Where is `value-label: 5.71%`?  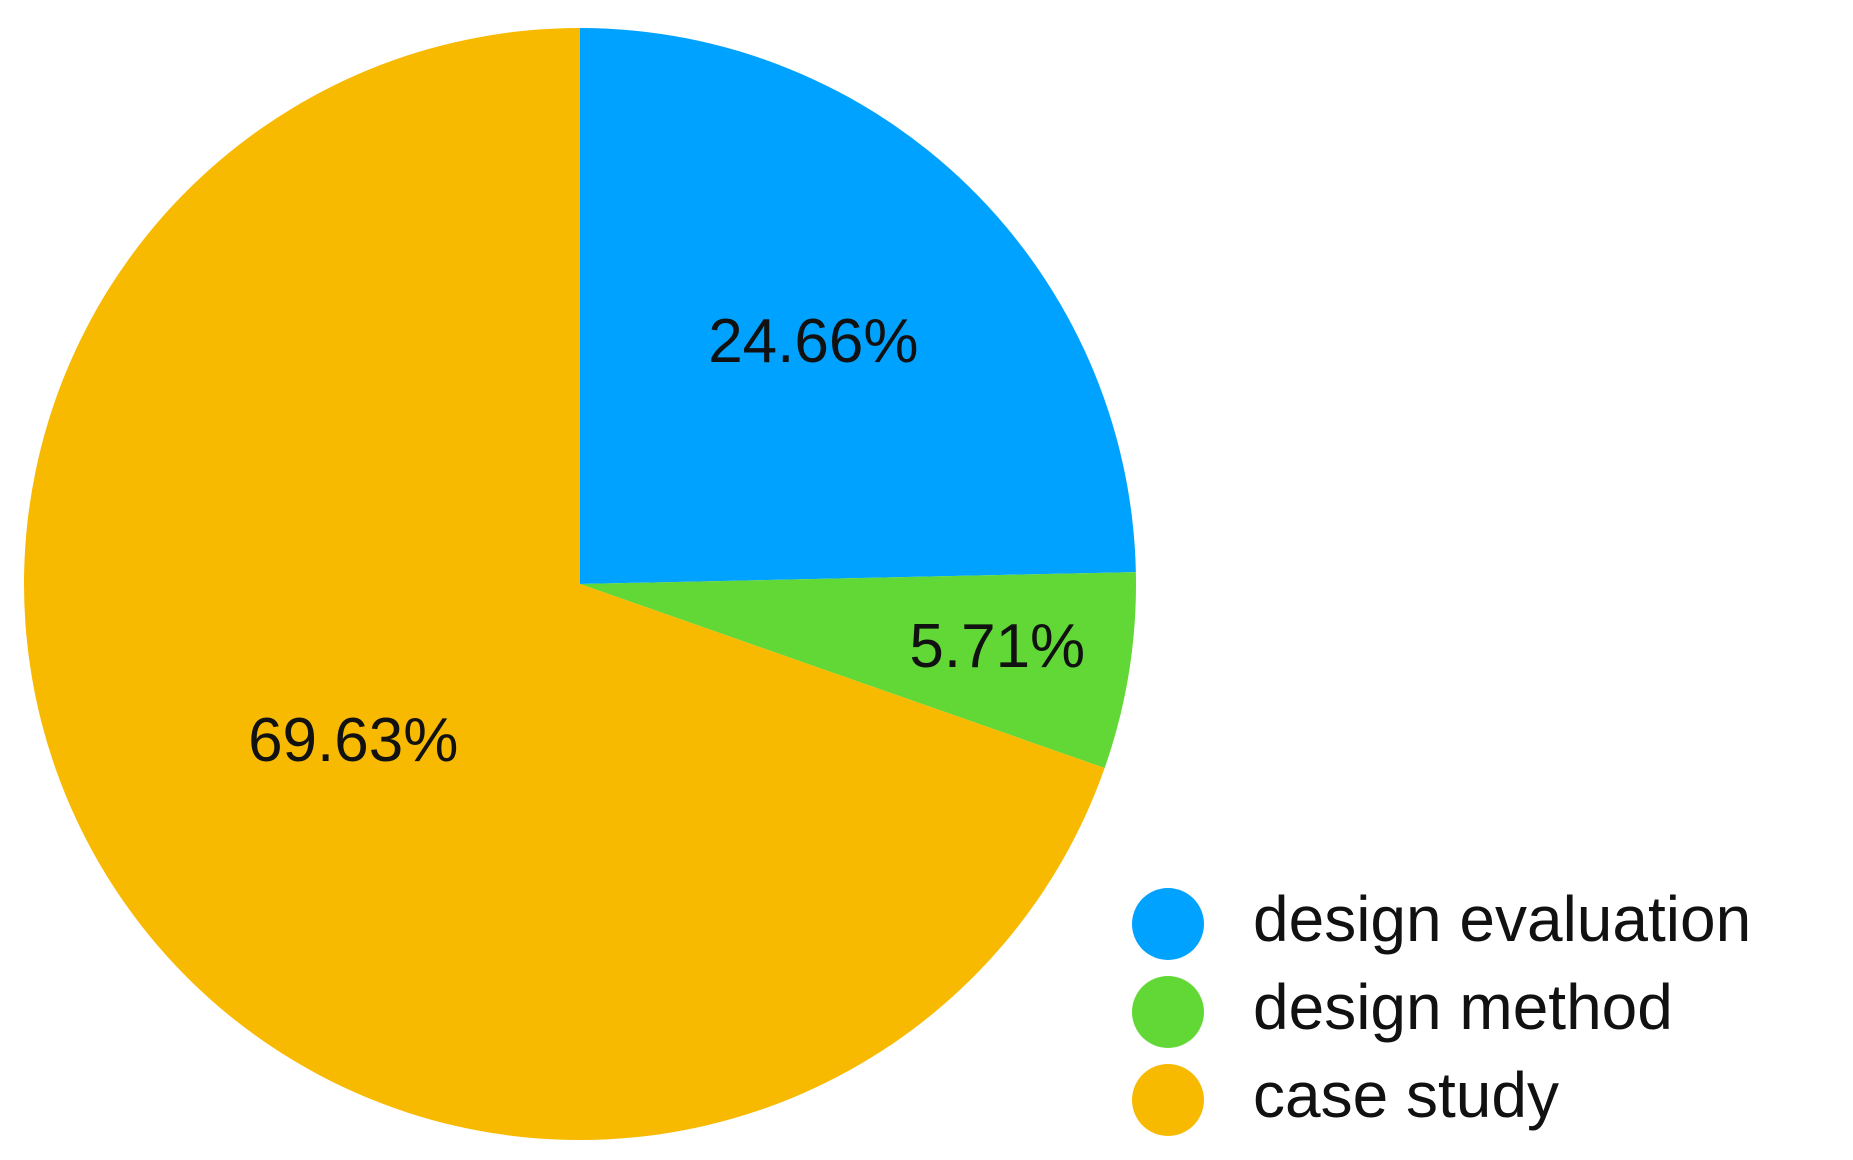
value-label: 5.71% is located at coordinates (997, 646).